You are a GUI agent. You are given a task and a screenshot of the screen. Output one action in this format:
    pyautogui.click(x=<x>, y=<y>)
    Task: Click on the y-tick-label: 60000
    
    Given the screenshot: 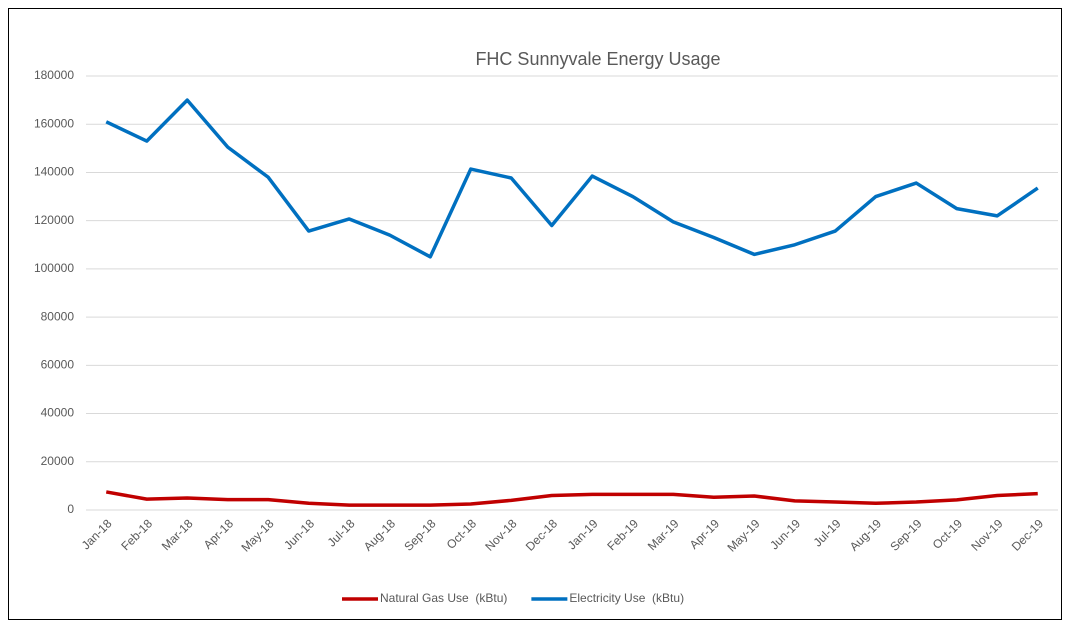 What is the action you would take?
    pyautogui.click(x=58, y=365)
    